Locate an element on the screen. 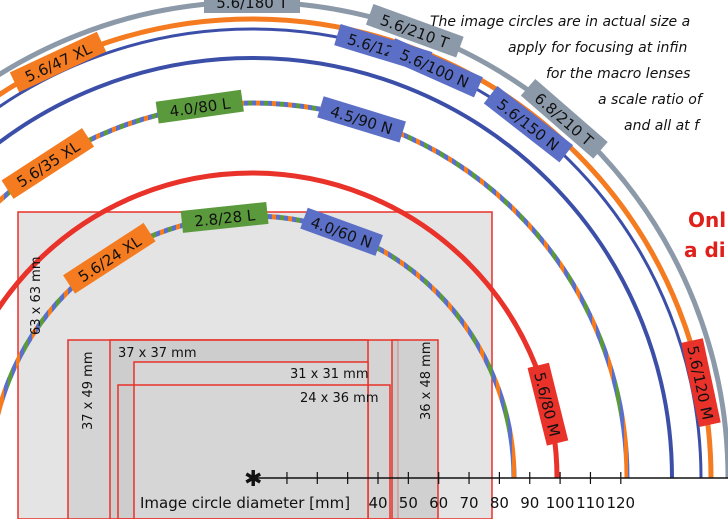 The height and width of the screenshot is (523, 728). axis-tick-label: 110 is located at coordinates (590, 503).